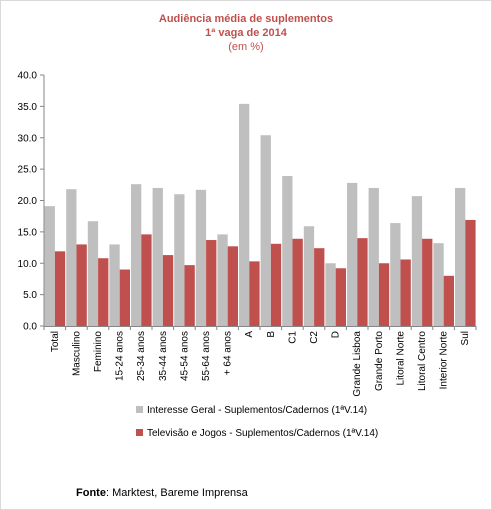 The height and width of the screenshot is (510, 492). Describe the element at coordinates (163, 356) in the screenshot. I see `x-tick-label-6: 35-44 anos` at that location.